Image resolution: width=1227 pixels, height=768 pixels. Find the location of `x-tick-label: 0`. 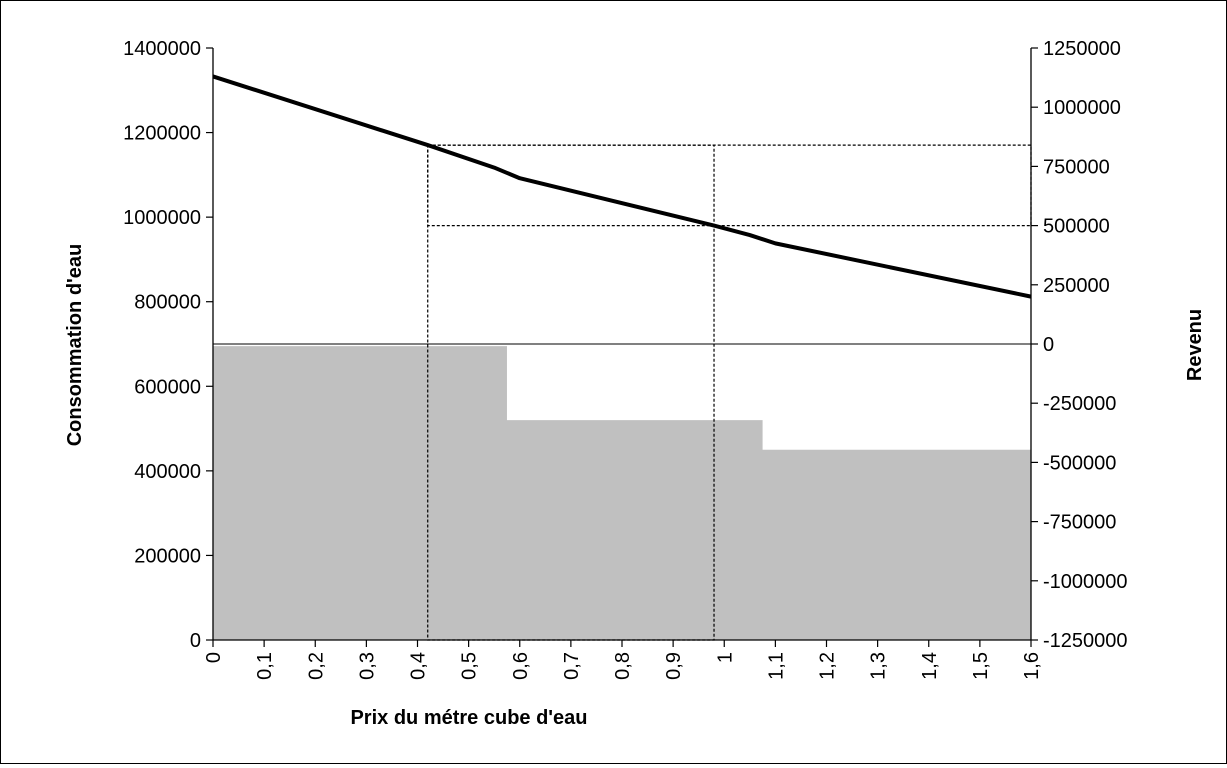

x-tick-label: 0 is located at coordinates (214, 657).